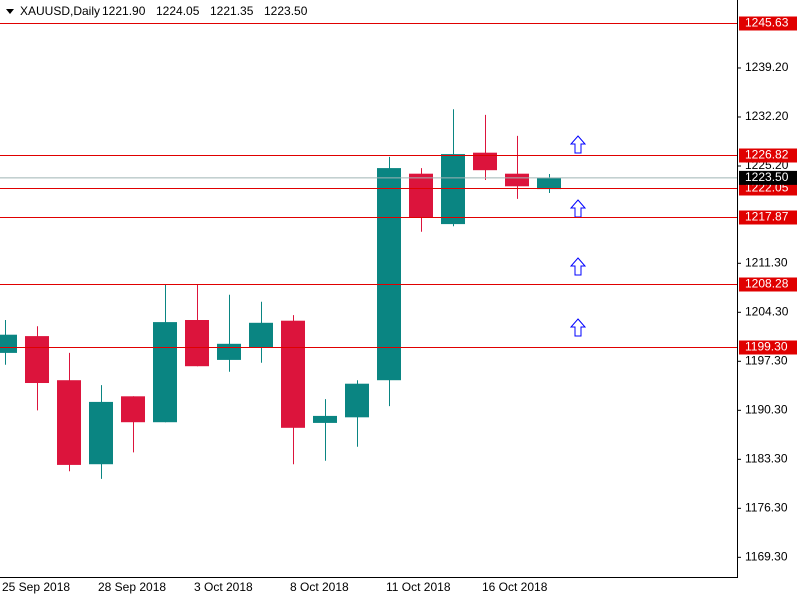 The height and width of the screenshot is (600, 800). I want to click on level-label: 1226.82, so click(767, 155).